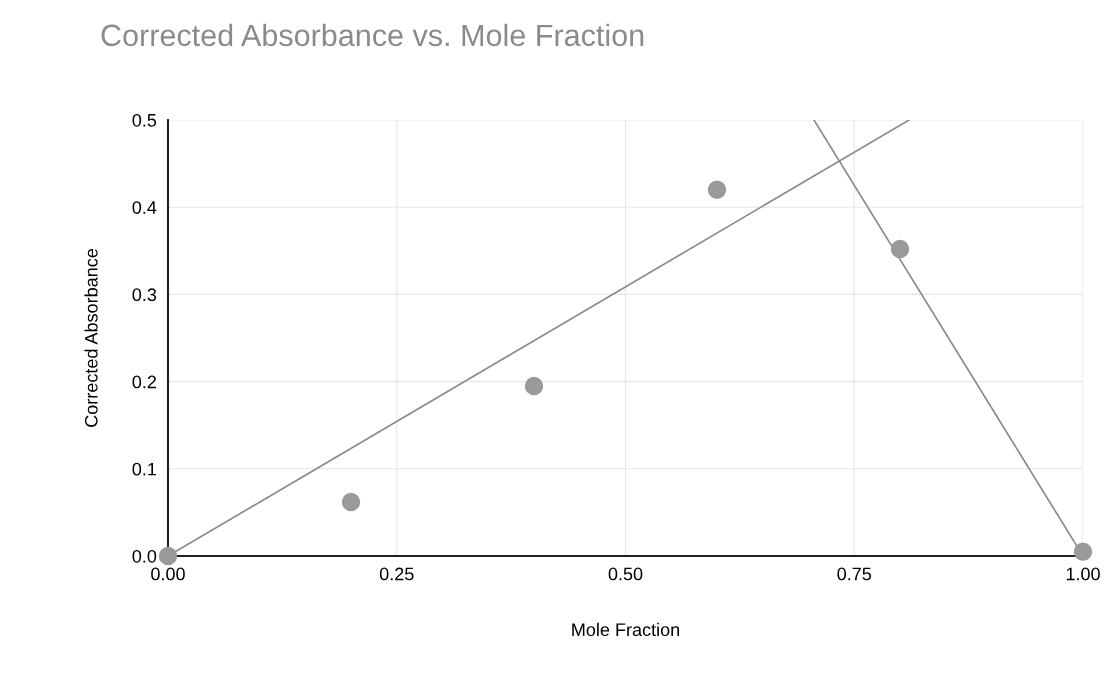  I want to click on y-axis-title: Corrected Absorbance, so click(91, 337).